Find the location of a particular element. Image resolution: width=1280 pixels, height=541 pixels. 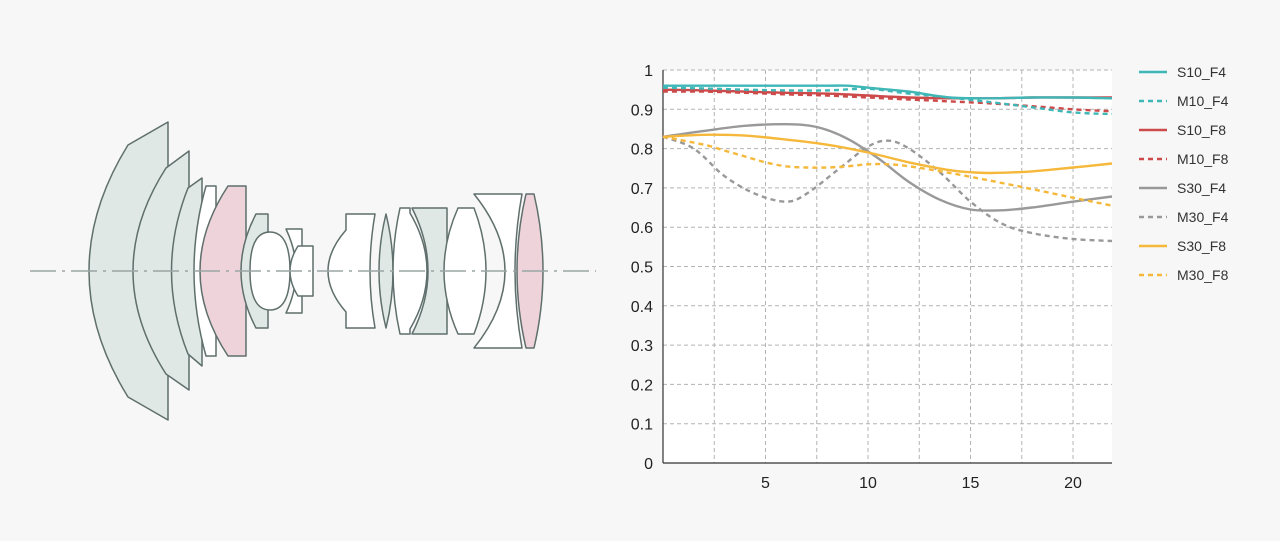

legend-label-m30-f8: M30_F8 is located at coordinates (1203, 275).